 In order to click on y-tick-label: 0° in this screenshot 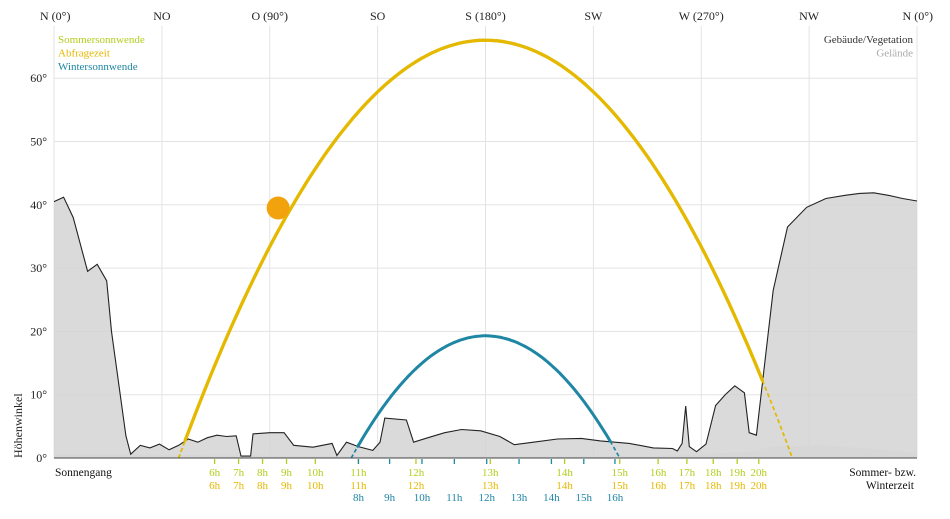, I will do `click(41, 458)`.